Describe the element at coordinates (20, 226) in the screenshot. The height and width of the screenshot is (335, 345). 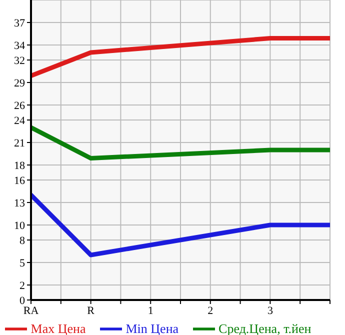
I see `y-tick-label: 10` at that location.